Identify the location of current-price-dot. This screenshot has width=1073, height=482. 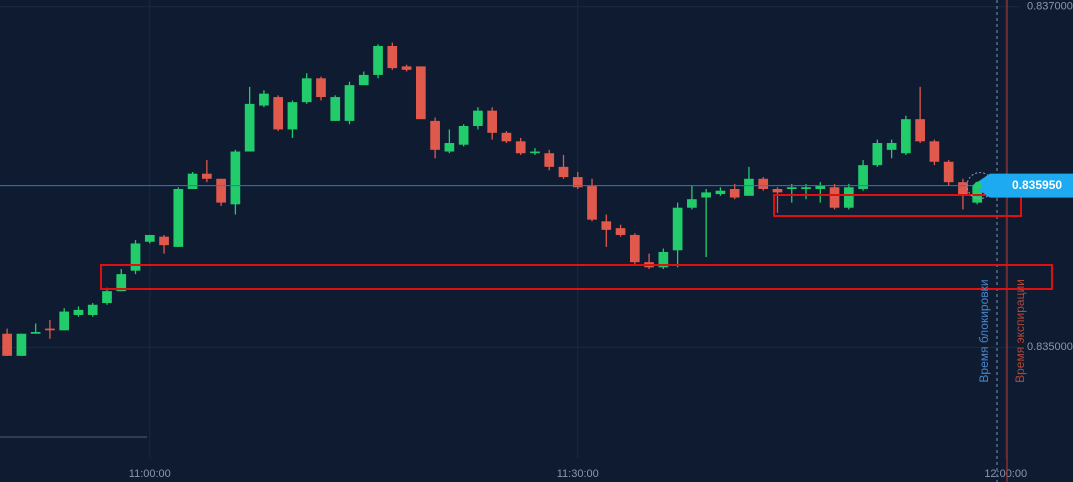
(978, 185).